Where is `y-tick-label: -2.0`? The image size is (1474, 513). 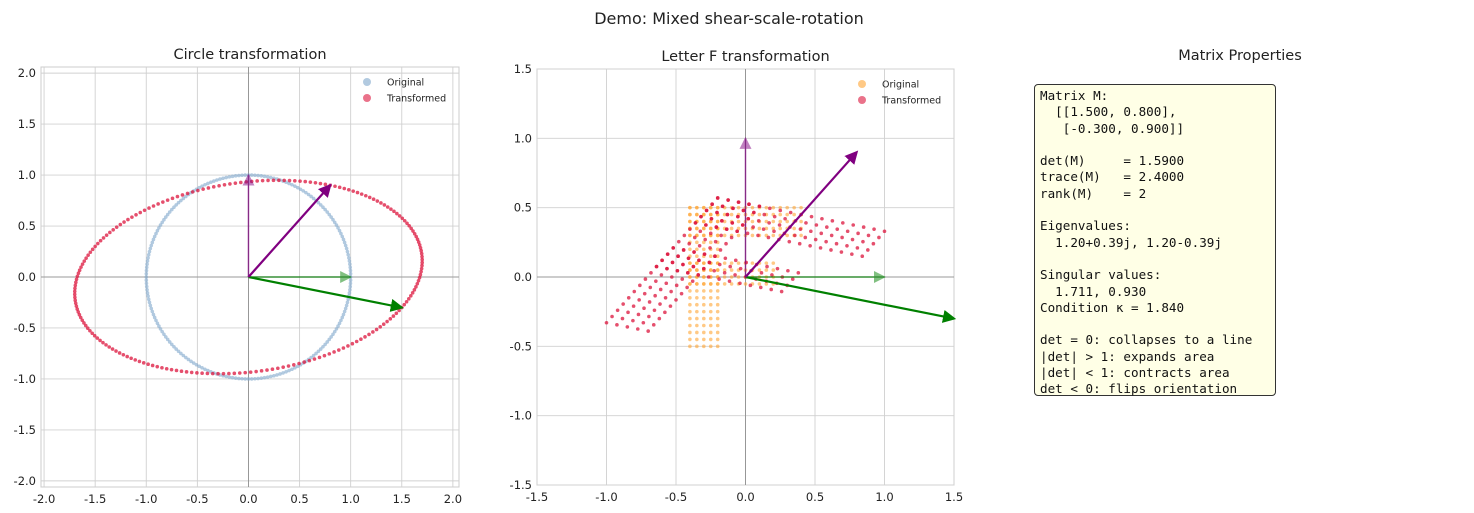 y-tick-label: -2.0 is located at coordinates (25, 481).